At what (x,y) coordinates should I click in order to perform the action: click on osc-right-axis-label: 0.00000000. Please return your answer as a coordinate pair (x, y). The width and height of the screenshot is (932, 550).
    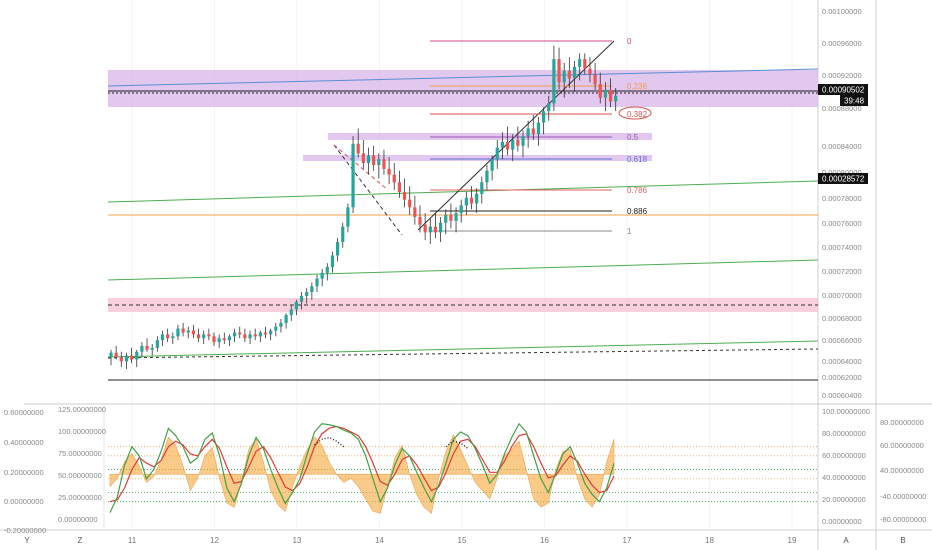
    Looking at the image, I should click on (842, 521).